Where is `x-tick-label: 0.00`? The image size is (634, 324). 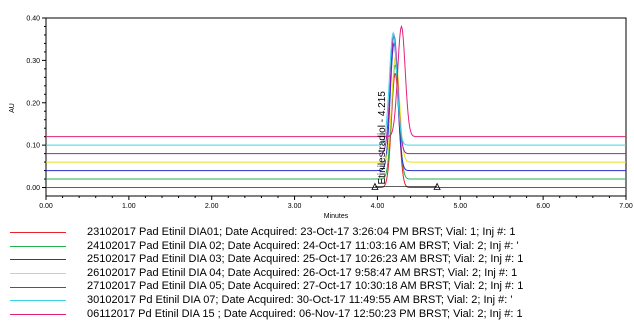 x-tick-label: 0.00 is located at coordinates (46, 206).